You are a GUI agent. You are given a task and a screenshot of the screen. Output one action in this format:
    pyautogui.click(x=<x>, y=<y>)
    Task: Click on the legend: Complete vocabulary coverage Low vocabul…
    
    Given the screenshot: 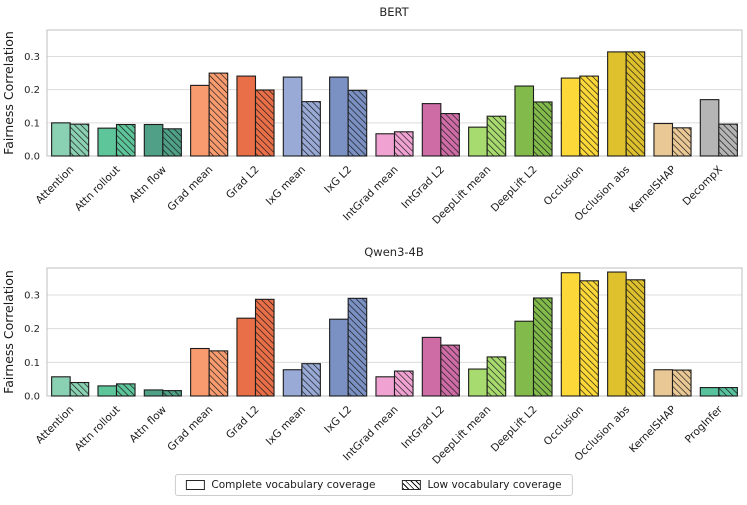 What is the action you would take?
    pyautogui.click(x=373, y=485)
    